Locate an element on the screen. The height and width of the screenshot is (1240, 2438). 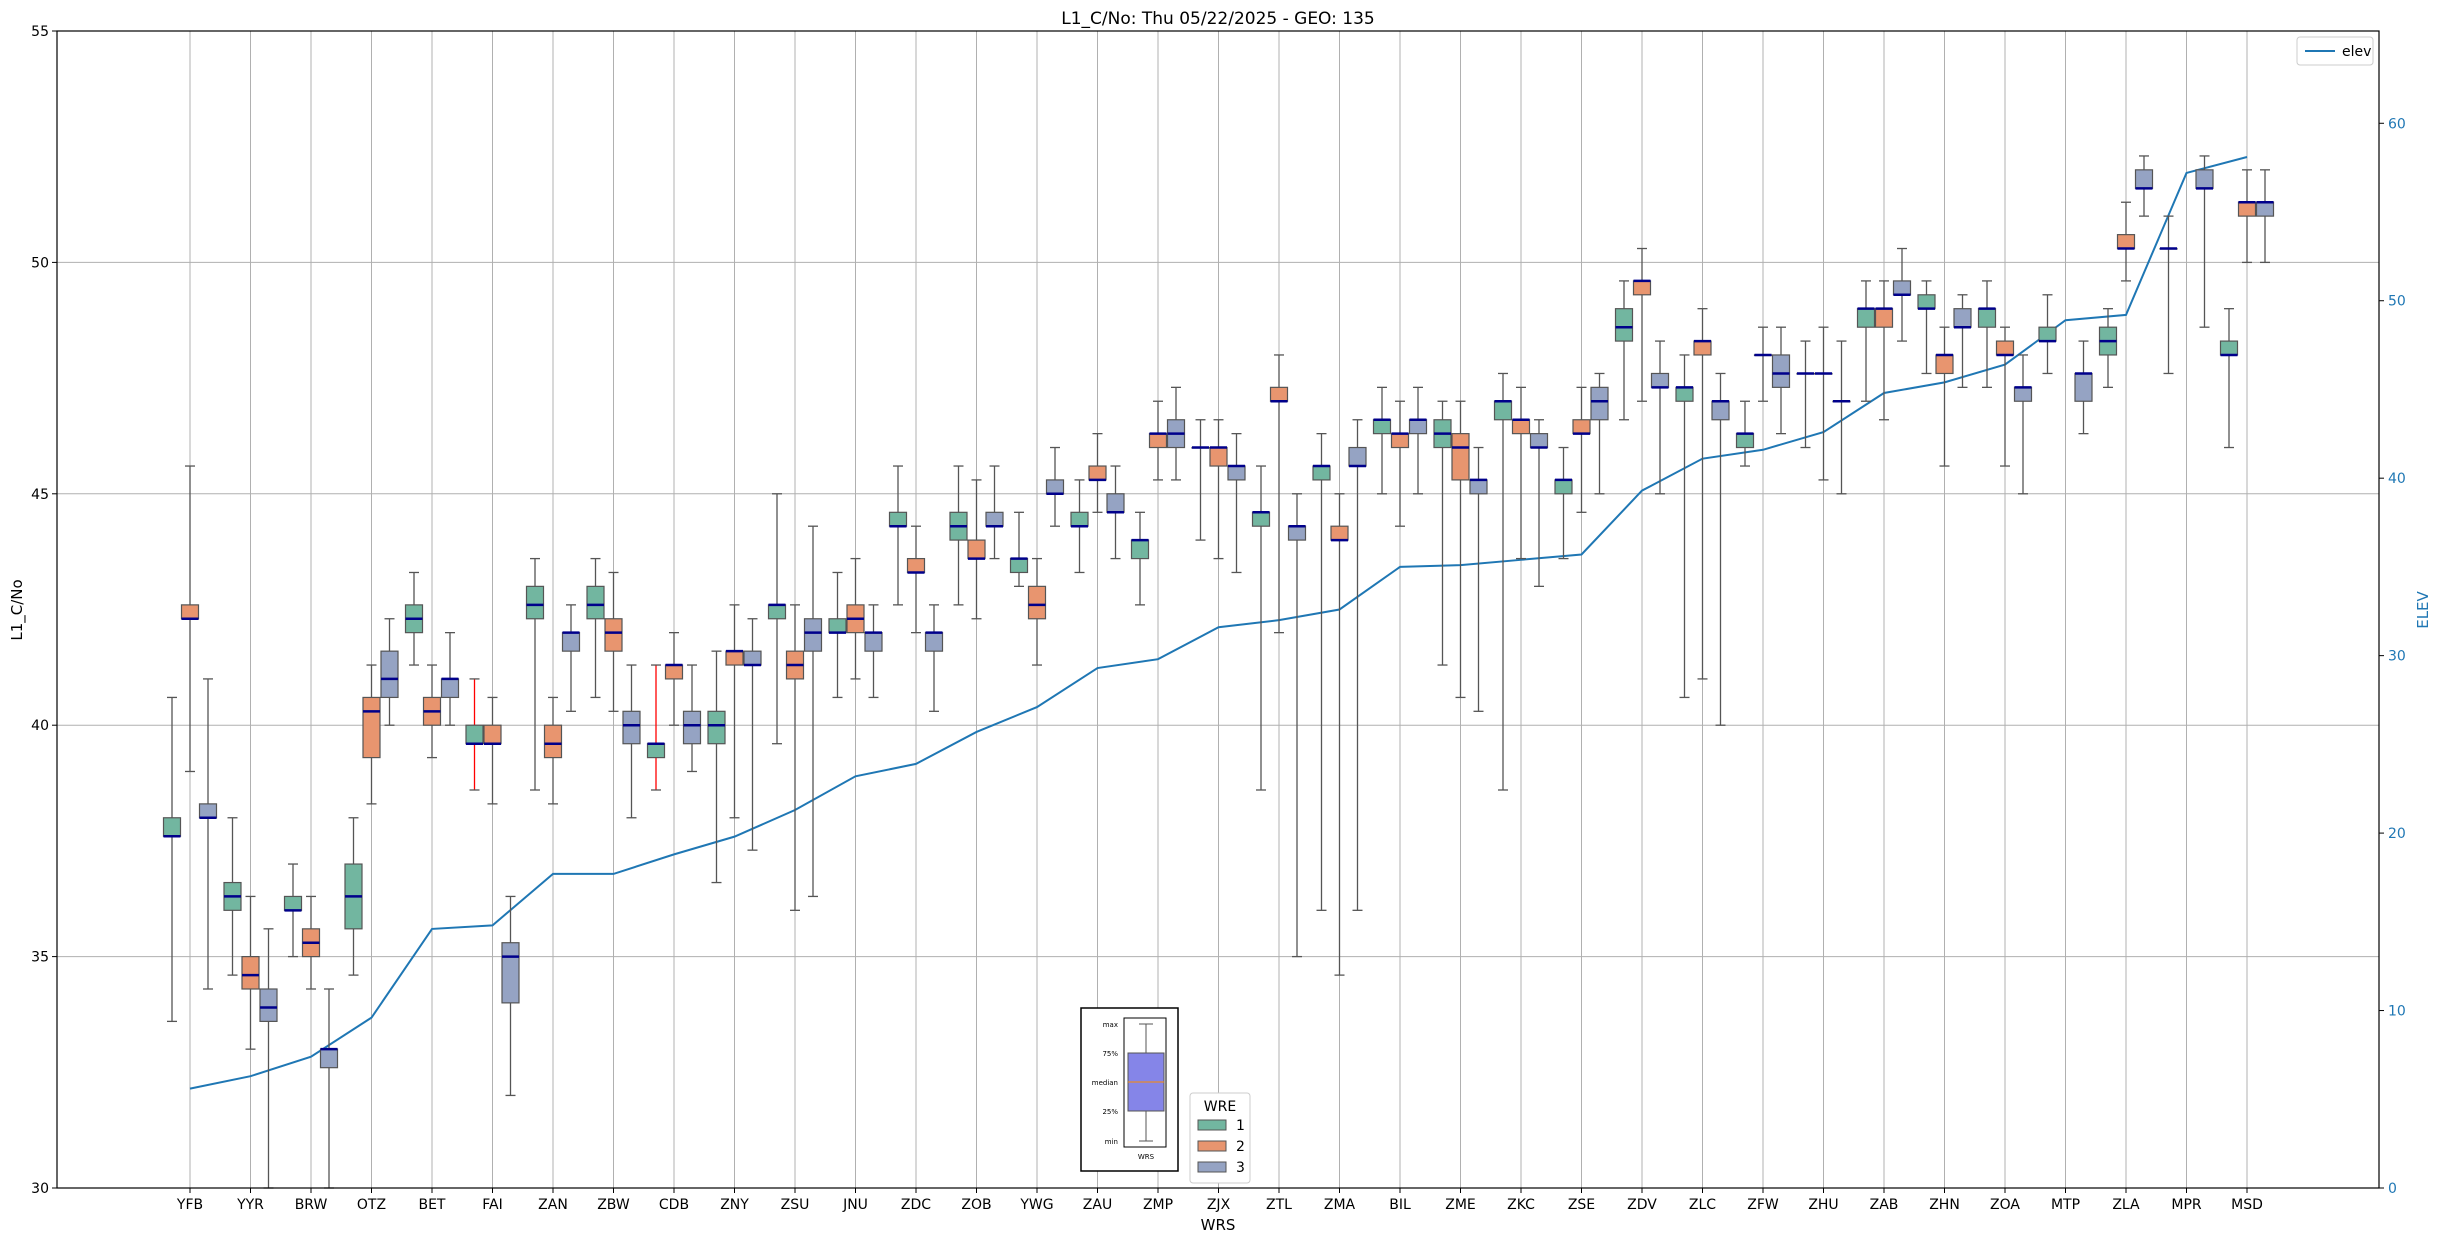
box-OTZ-wre2 is located at coordinates (371, 734).